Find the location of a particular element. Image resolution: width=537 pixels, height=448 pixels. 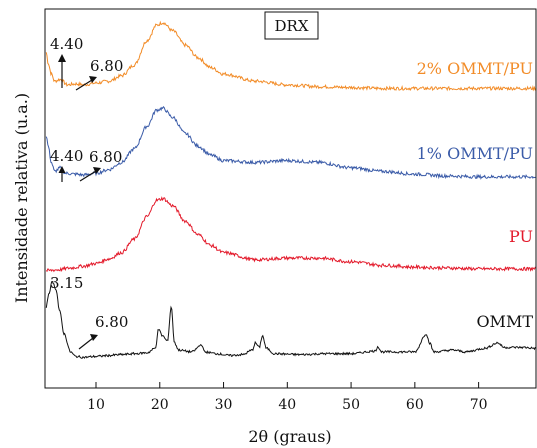

series-label-pu: PU is located at coordinates (521, 236).